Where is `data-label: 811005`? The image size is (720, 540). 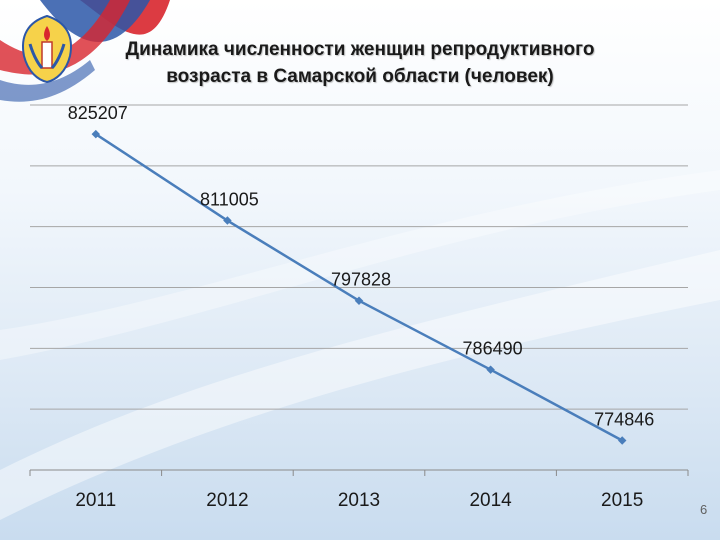
data-label: 811005 is located at coordinates (229, 200).